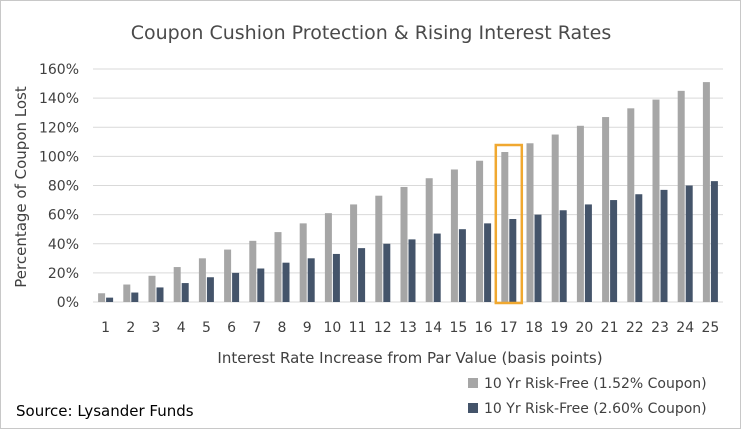 The height and width of the screenshot is (432, 741). What do you see at coordinates (256, 328) in the screenshot?
I see `x-tick-label: 7` at bounding box center [256, 328].